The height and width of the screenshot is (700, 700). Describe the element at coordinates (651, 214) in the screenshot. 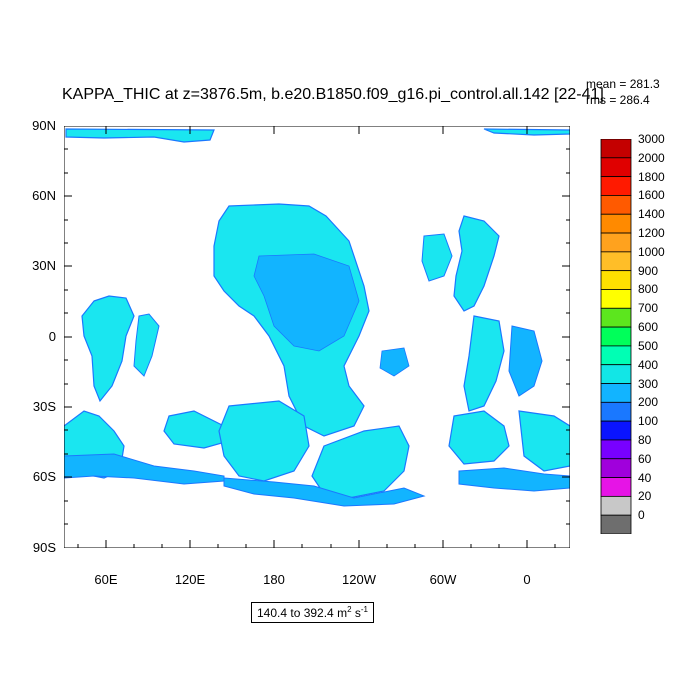

I see `colorbar-label: 1400` at that location.